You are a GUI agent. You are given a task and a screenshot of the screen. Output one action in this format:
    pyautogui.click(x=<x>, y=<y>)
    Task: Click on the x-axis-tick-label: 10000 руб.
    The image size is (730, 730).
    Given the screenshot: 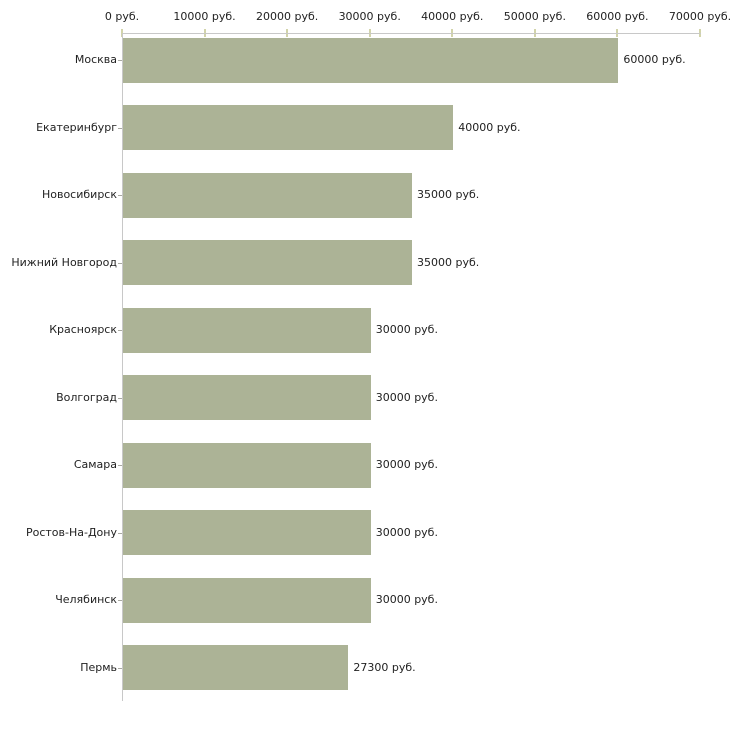 What is the action you would take?
    pyautogui.click(x=204, y=16)
    